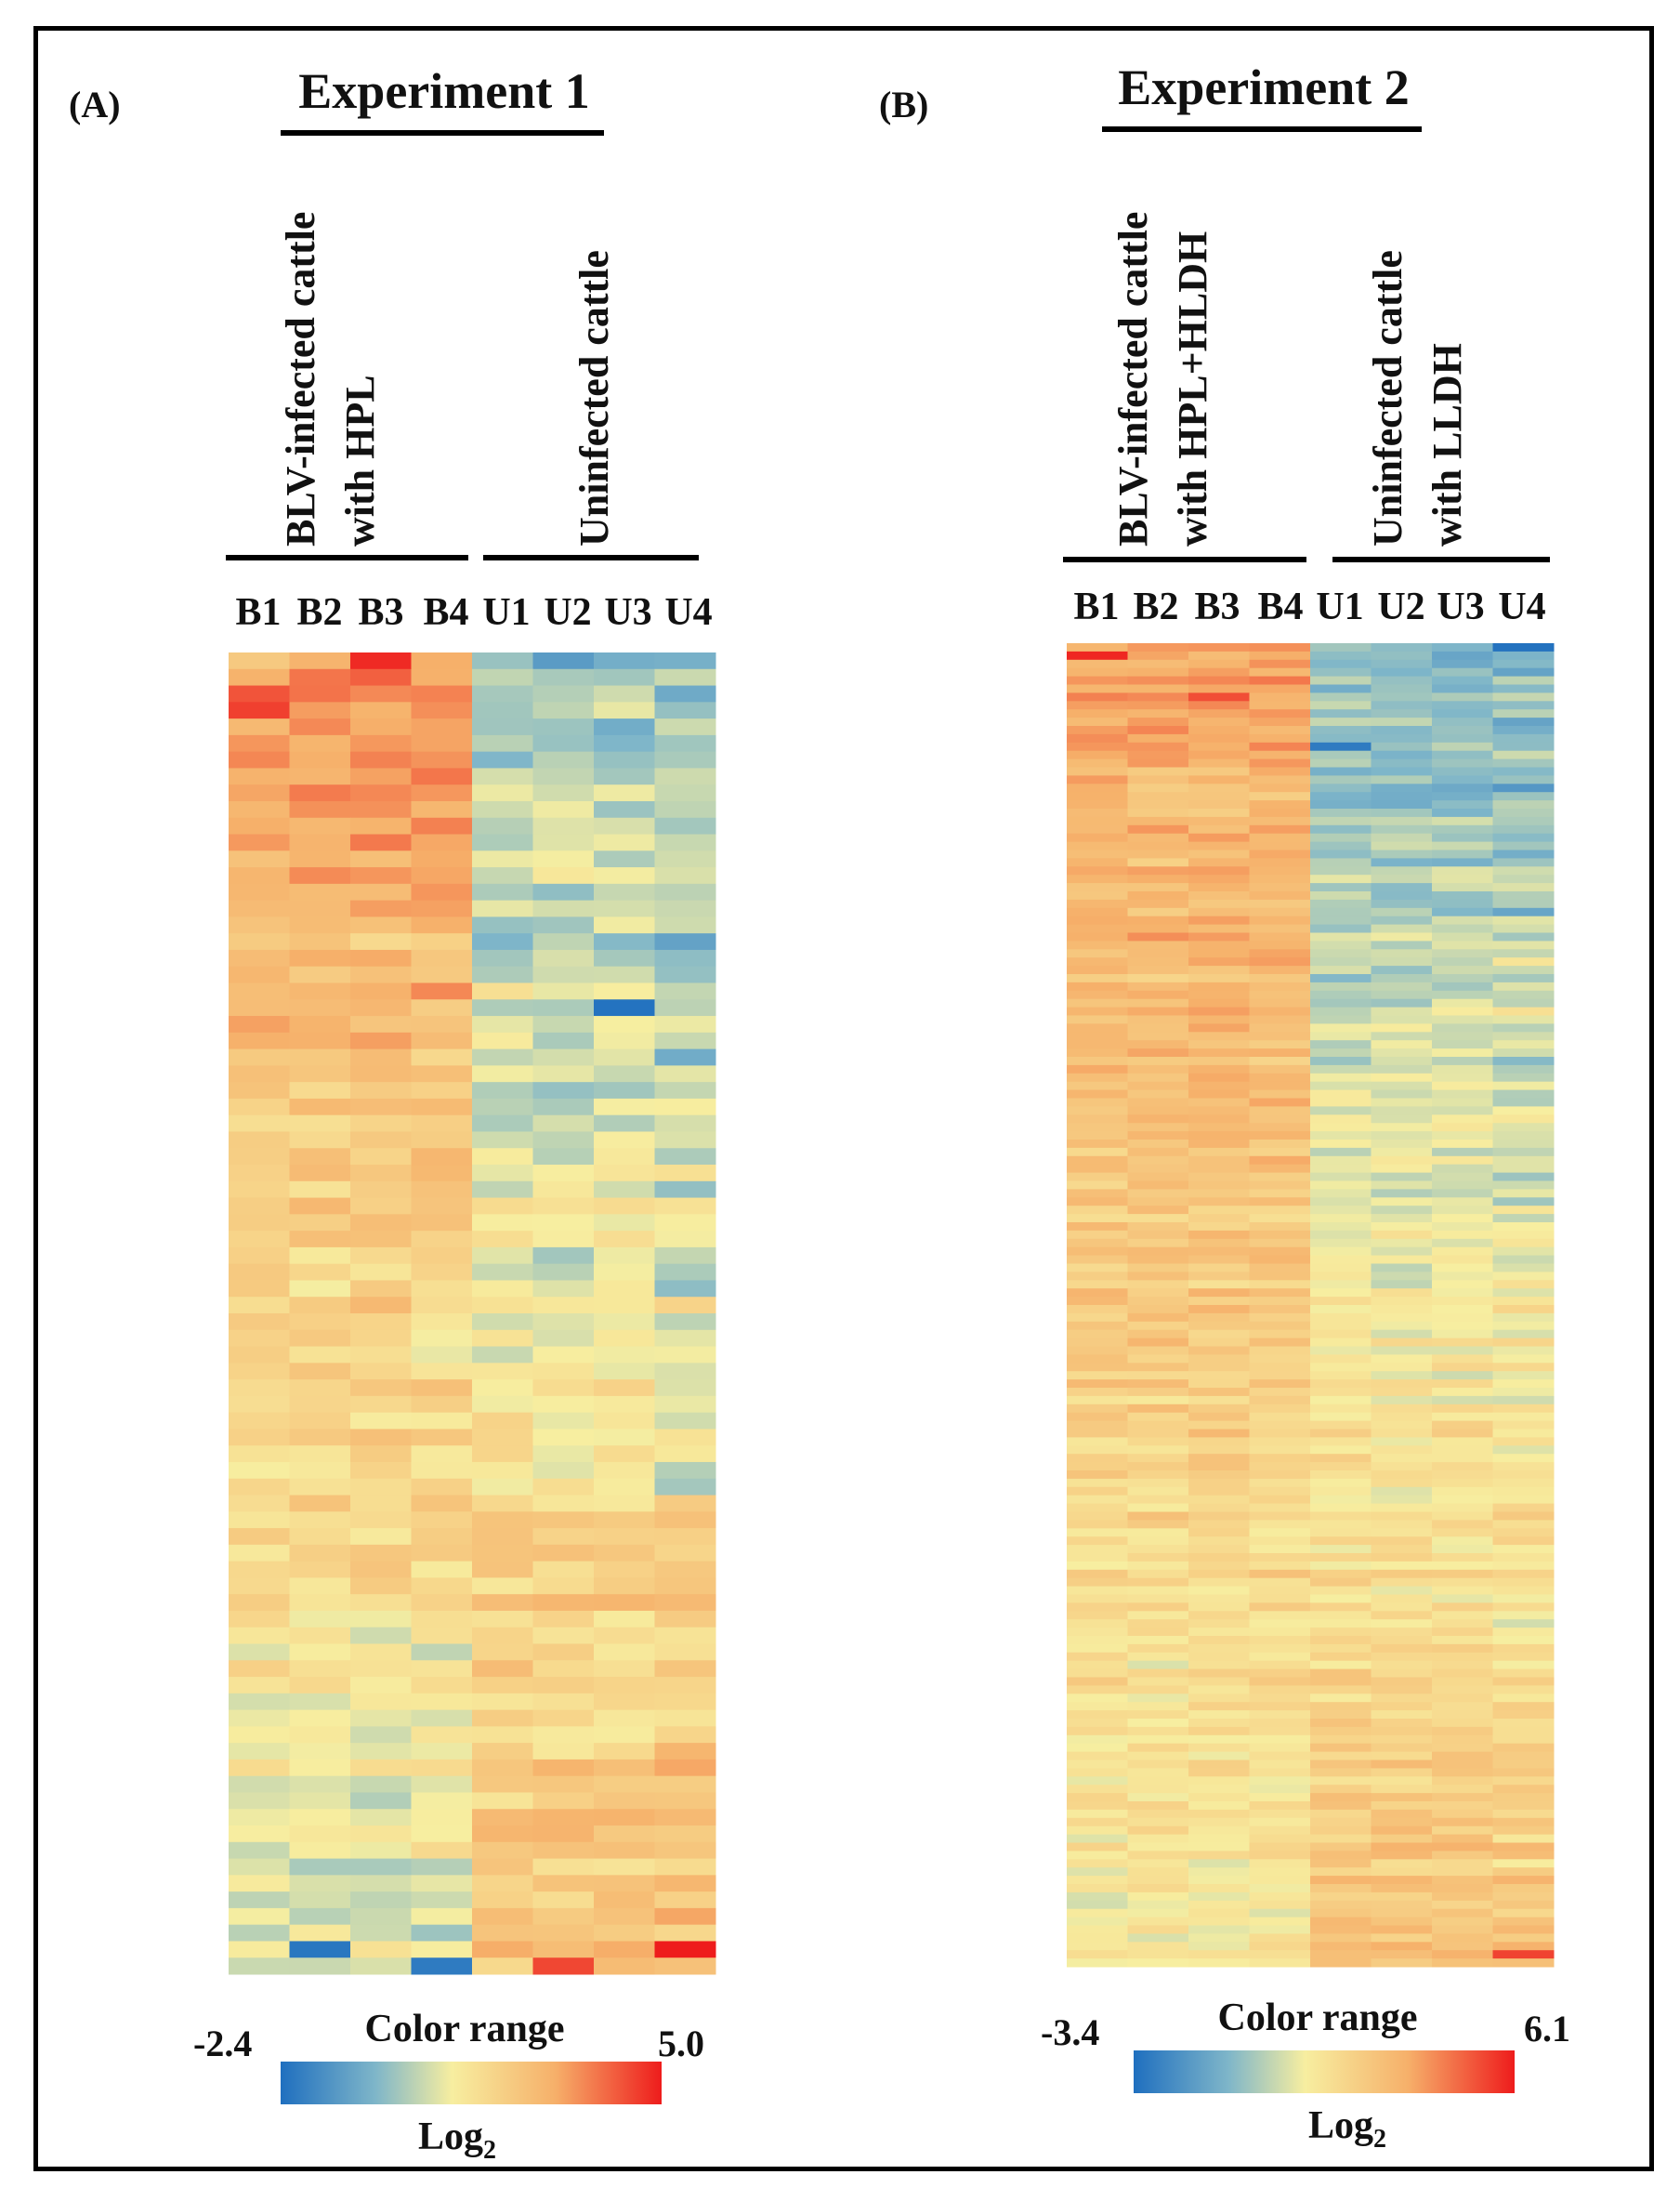 The height and width of the screenshot is (2201, 1680). Describe the element at coordinates (222, 2043) in the screenshot. I see `panel-a-legend-min: -2.4` at that location.